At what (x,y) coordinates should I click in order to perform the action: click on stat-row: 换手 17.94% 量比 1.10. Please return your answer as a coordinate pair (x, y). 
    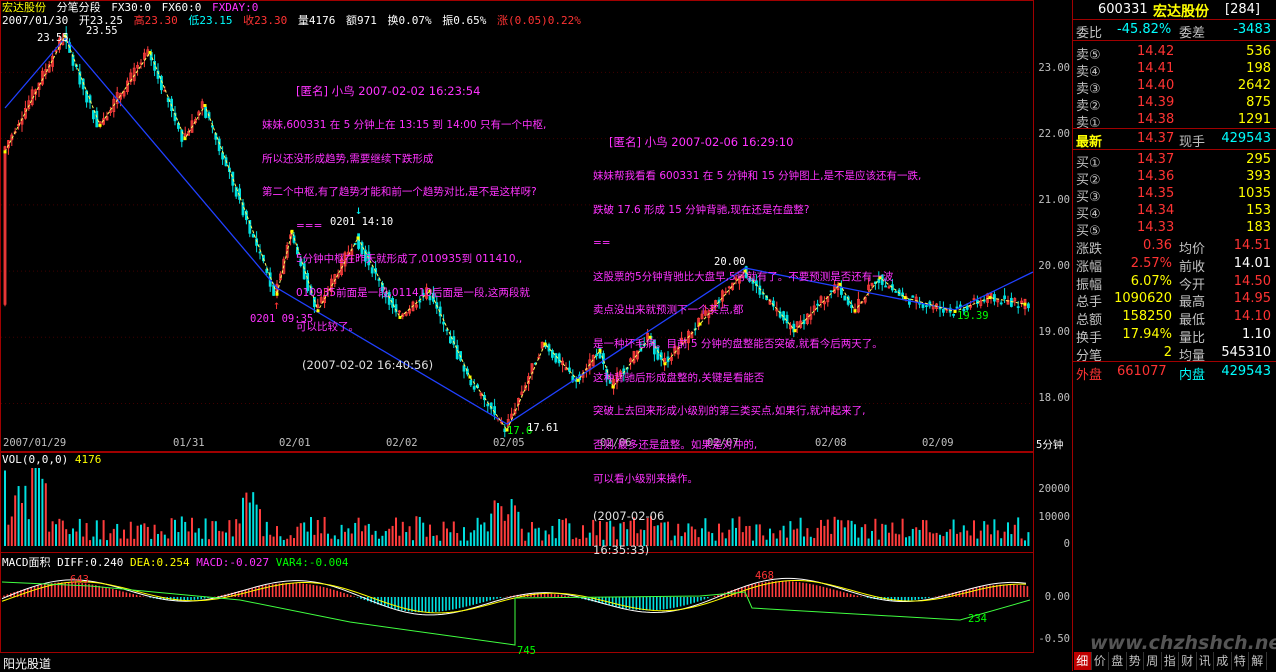
    Looking at the image, I should click on (1174, 335).